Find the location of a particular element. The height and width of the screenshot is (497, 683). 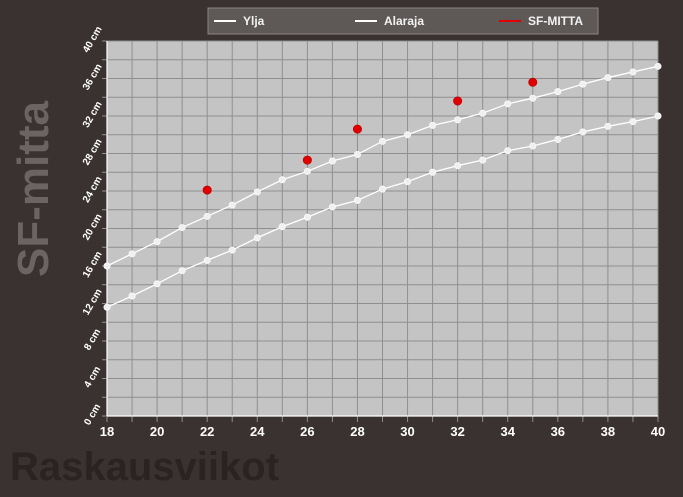

y-tick-label: 28 cm is located at coordinates (93, 152).